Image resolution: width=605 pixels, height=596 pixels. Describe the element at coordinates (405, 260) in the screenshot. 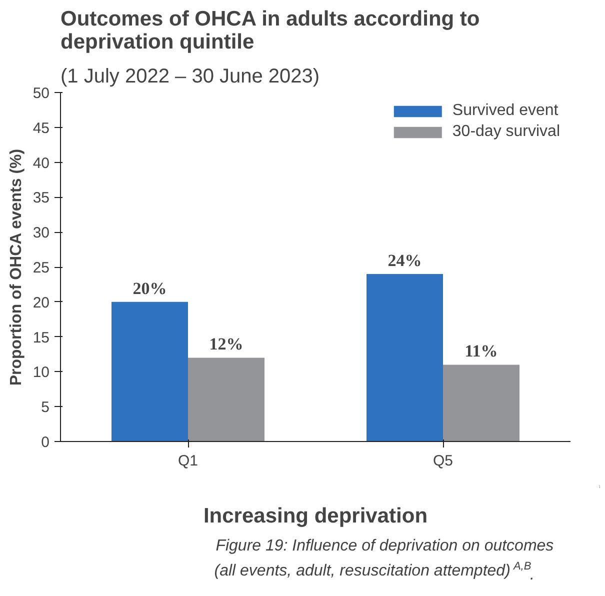

I see `data-label: 24%` at that location.